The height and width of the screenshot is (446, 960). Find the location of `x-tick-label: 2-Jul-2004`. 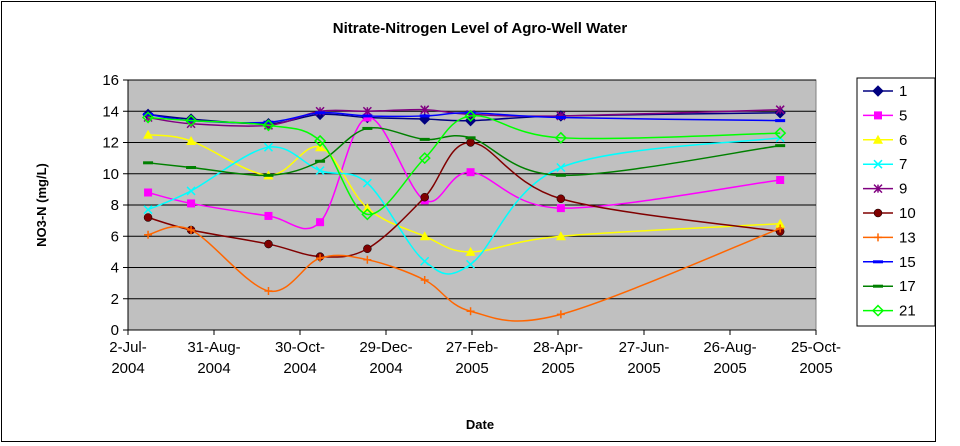

x-tick-label: 2-Jul-2004 is located at coordinates (128, 358).